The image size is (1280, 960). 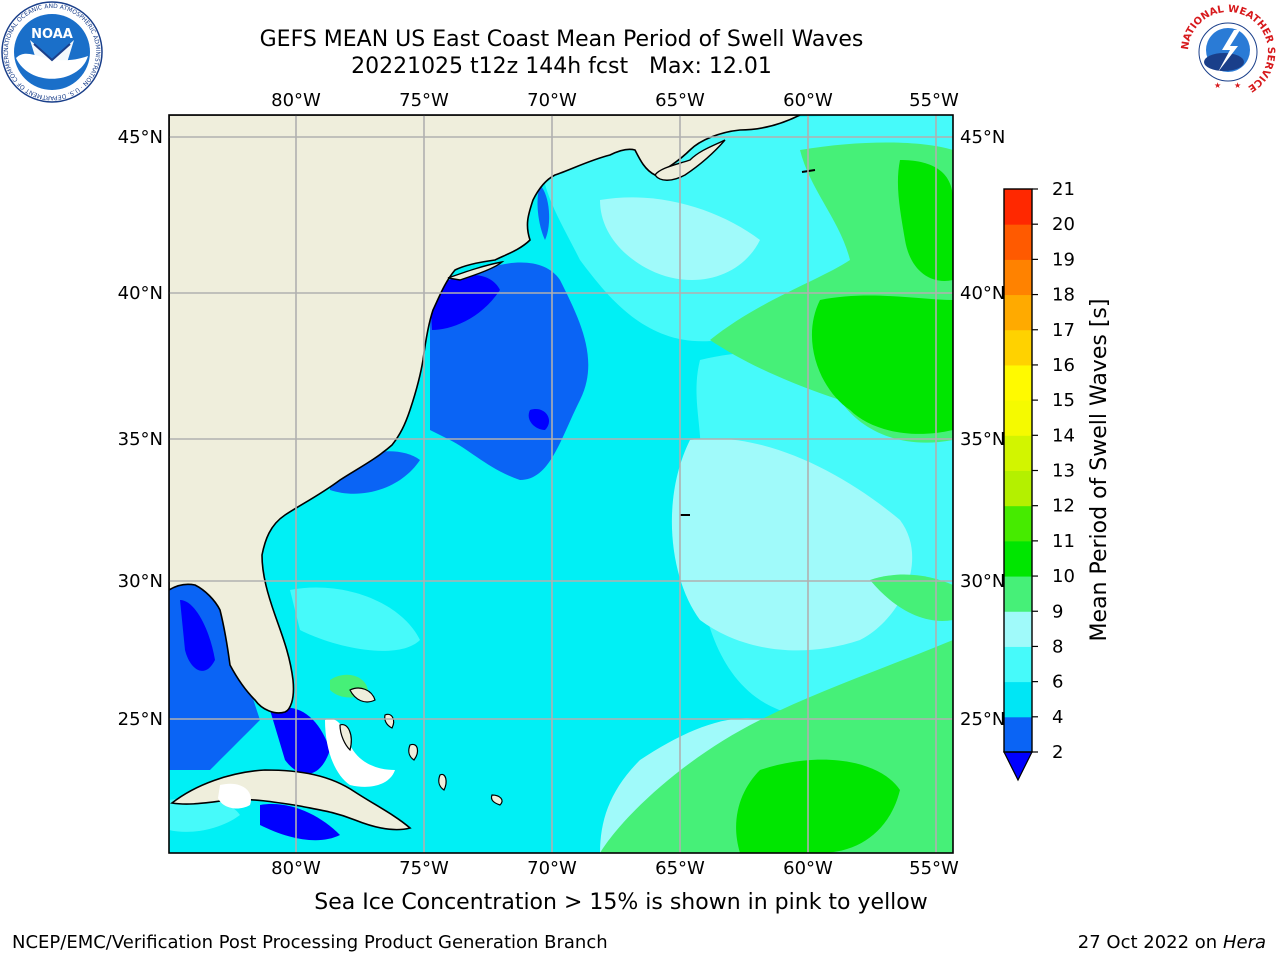 I want to click on lon-label-bottom: 70°W, so click(x=552, y=868).